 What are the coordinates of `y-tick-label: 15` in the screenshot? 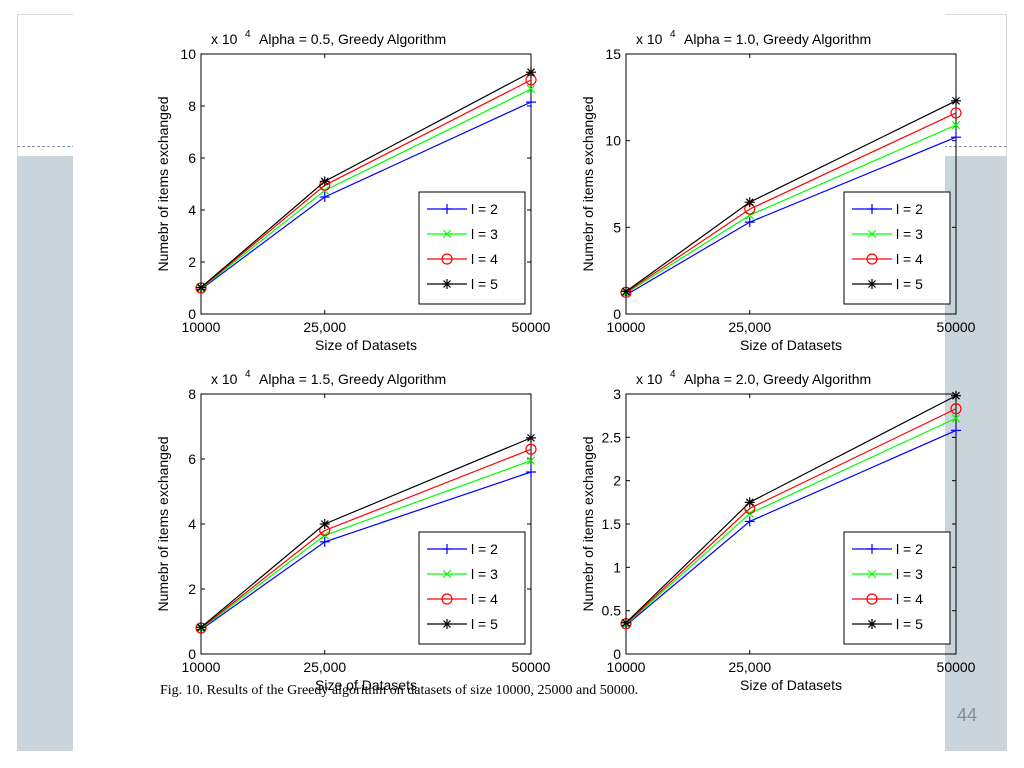 It's located at (613, 54).